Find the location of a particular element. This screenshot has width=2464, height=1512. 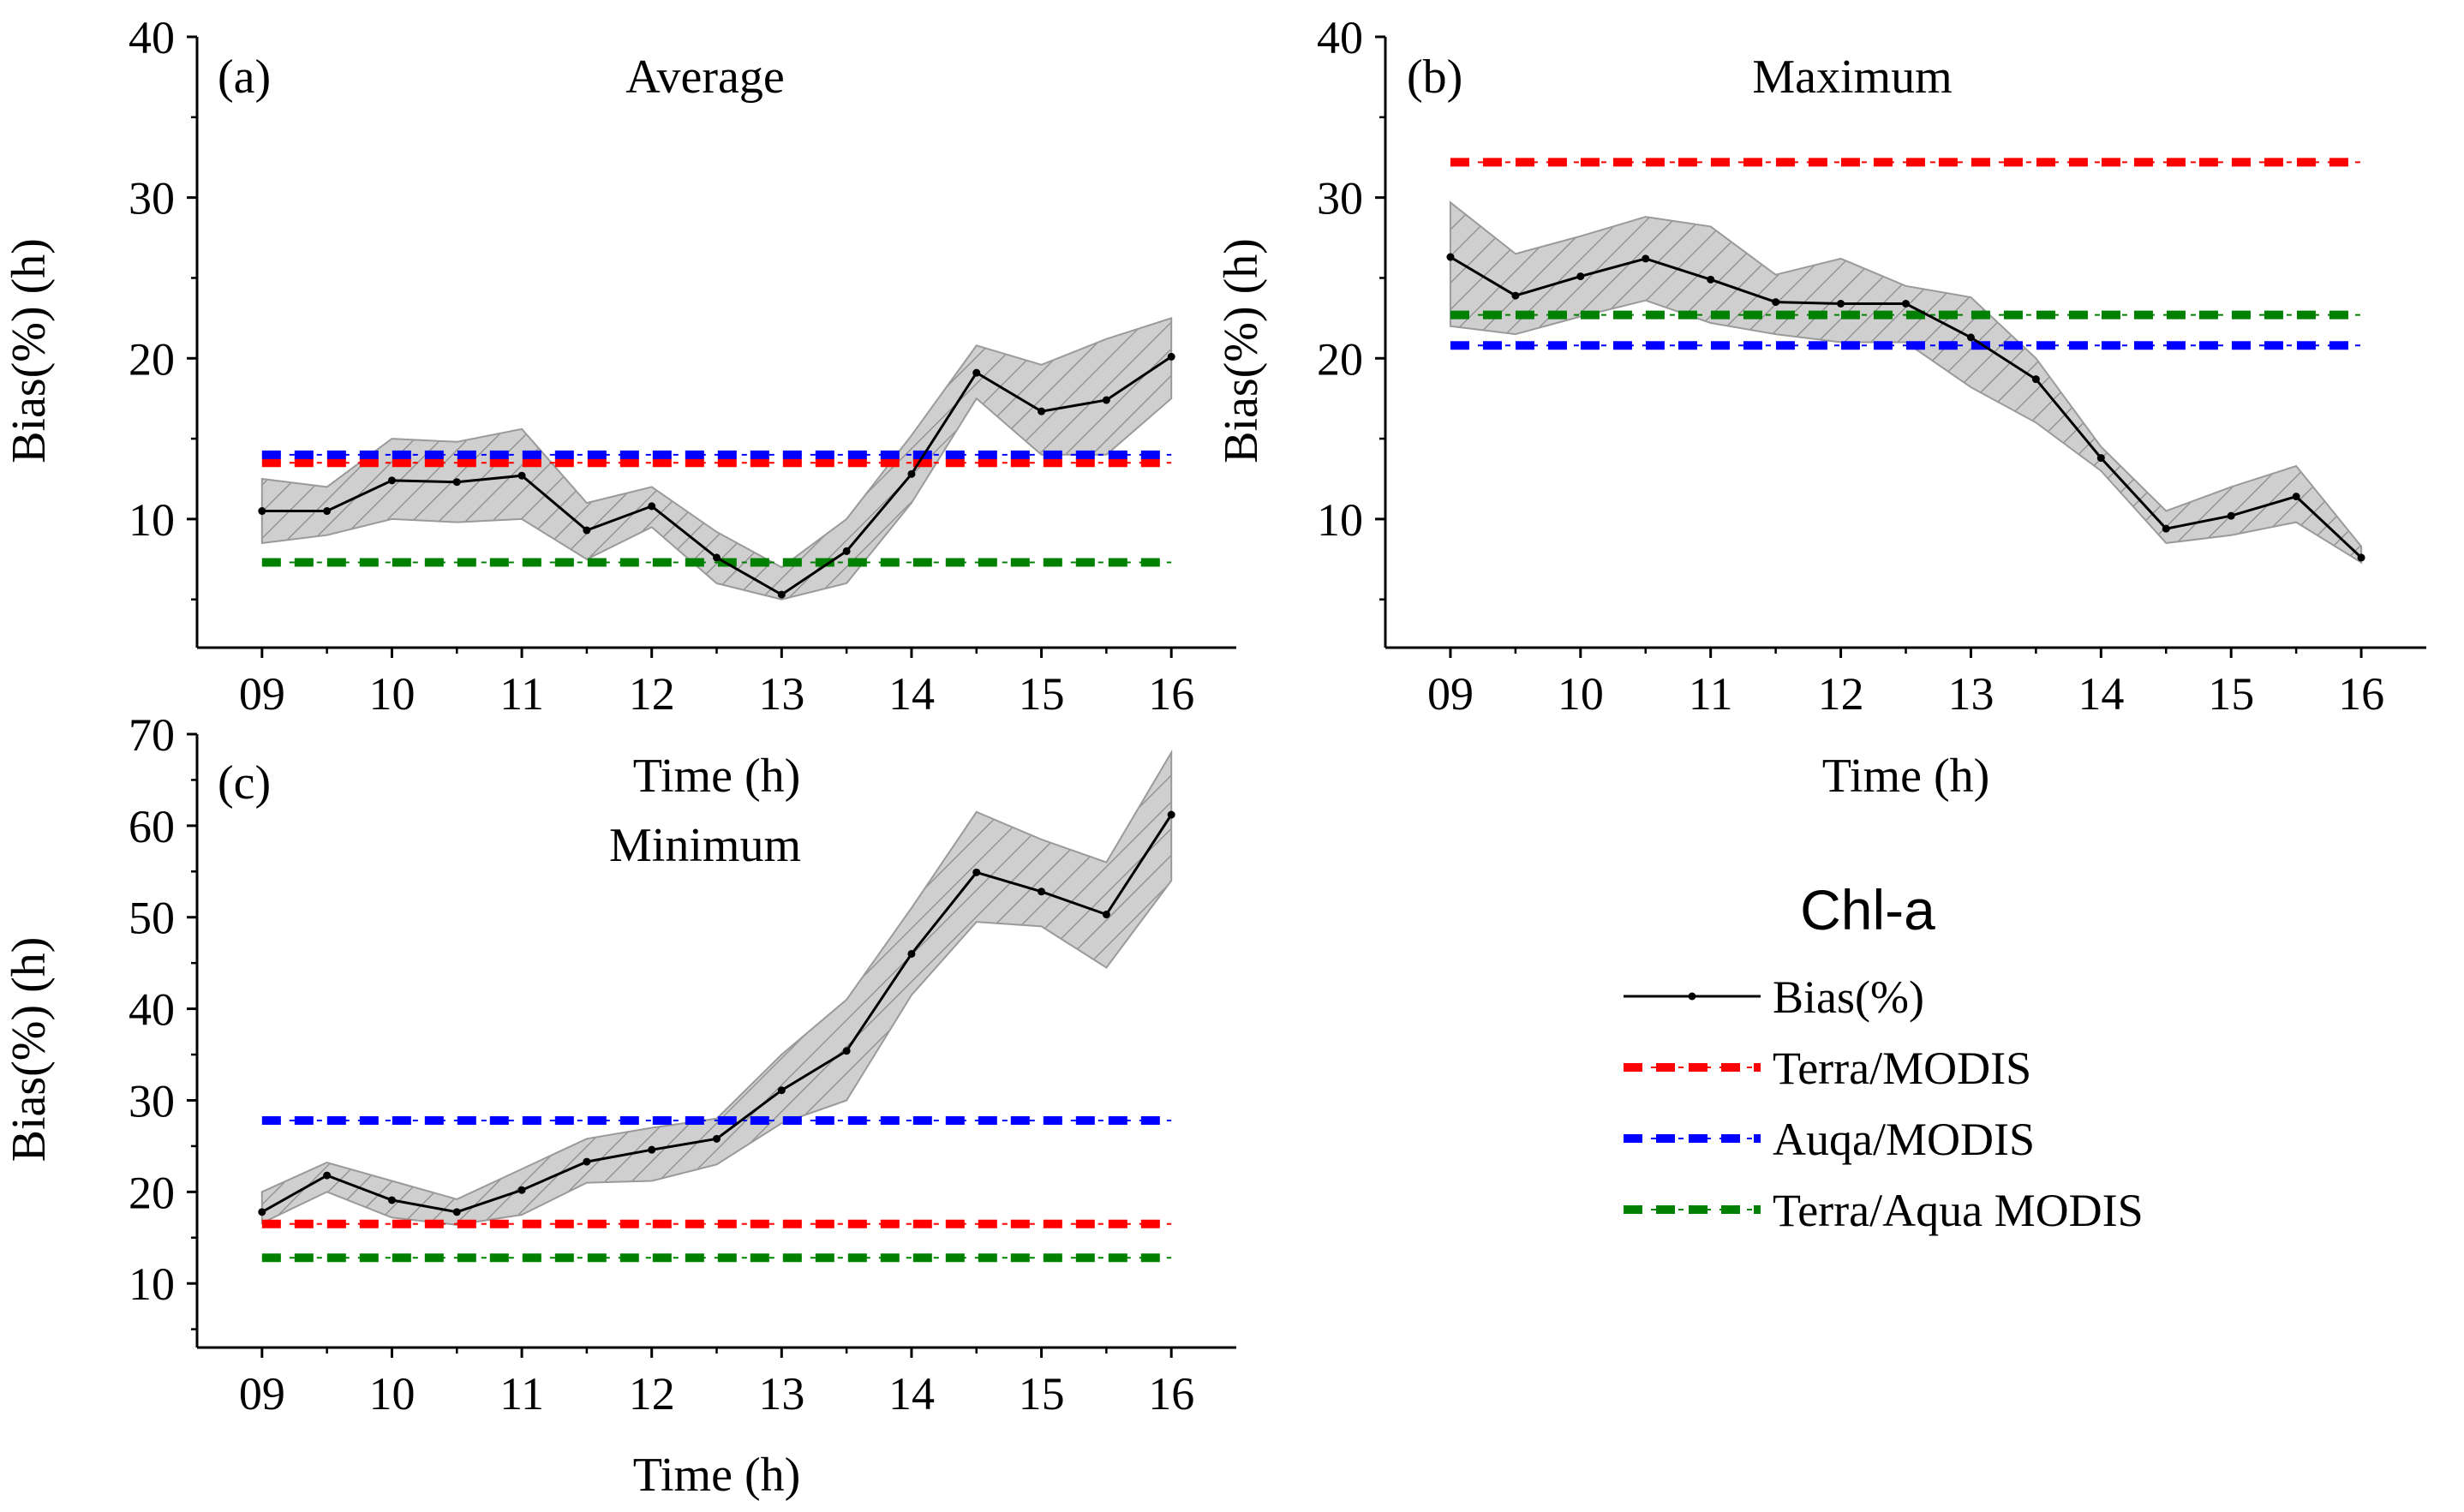

legend-label: Terra/MODIS is located at coordinates (1902, 1069).